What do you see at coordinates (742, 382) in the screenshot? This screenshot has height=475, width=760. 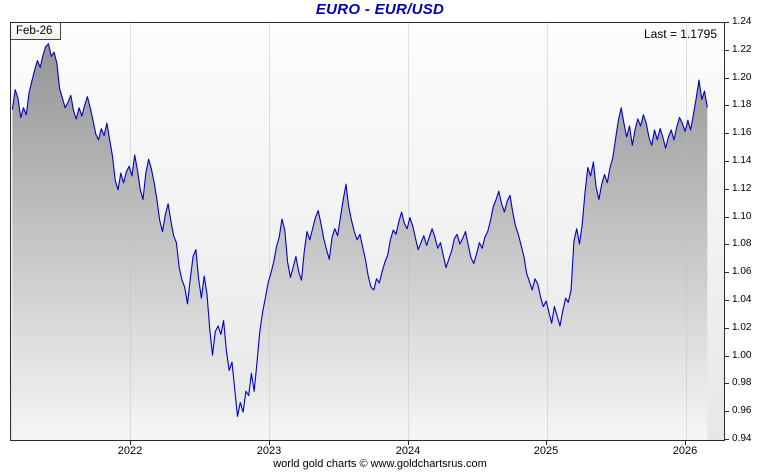 I see `y-tick-label: 0.98` at bounding box center [742, 382].